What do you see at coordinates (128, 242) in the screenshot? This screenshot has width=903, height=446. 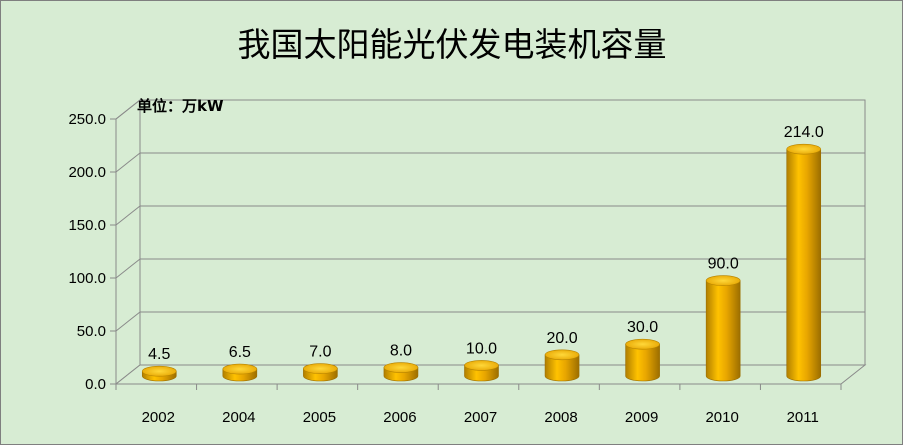 I see `side-wall` at bounding box center [128, 242].